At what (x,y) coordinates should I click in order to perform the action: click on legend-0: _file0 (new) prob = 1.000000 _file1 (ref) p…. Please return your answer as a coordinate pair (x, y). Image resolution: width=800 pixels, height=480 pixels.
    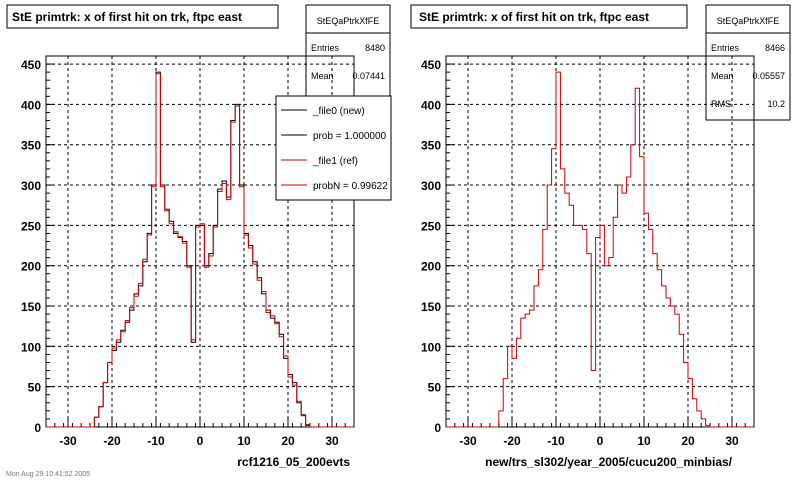
    Looking at the image, I should click on (333, 148).